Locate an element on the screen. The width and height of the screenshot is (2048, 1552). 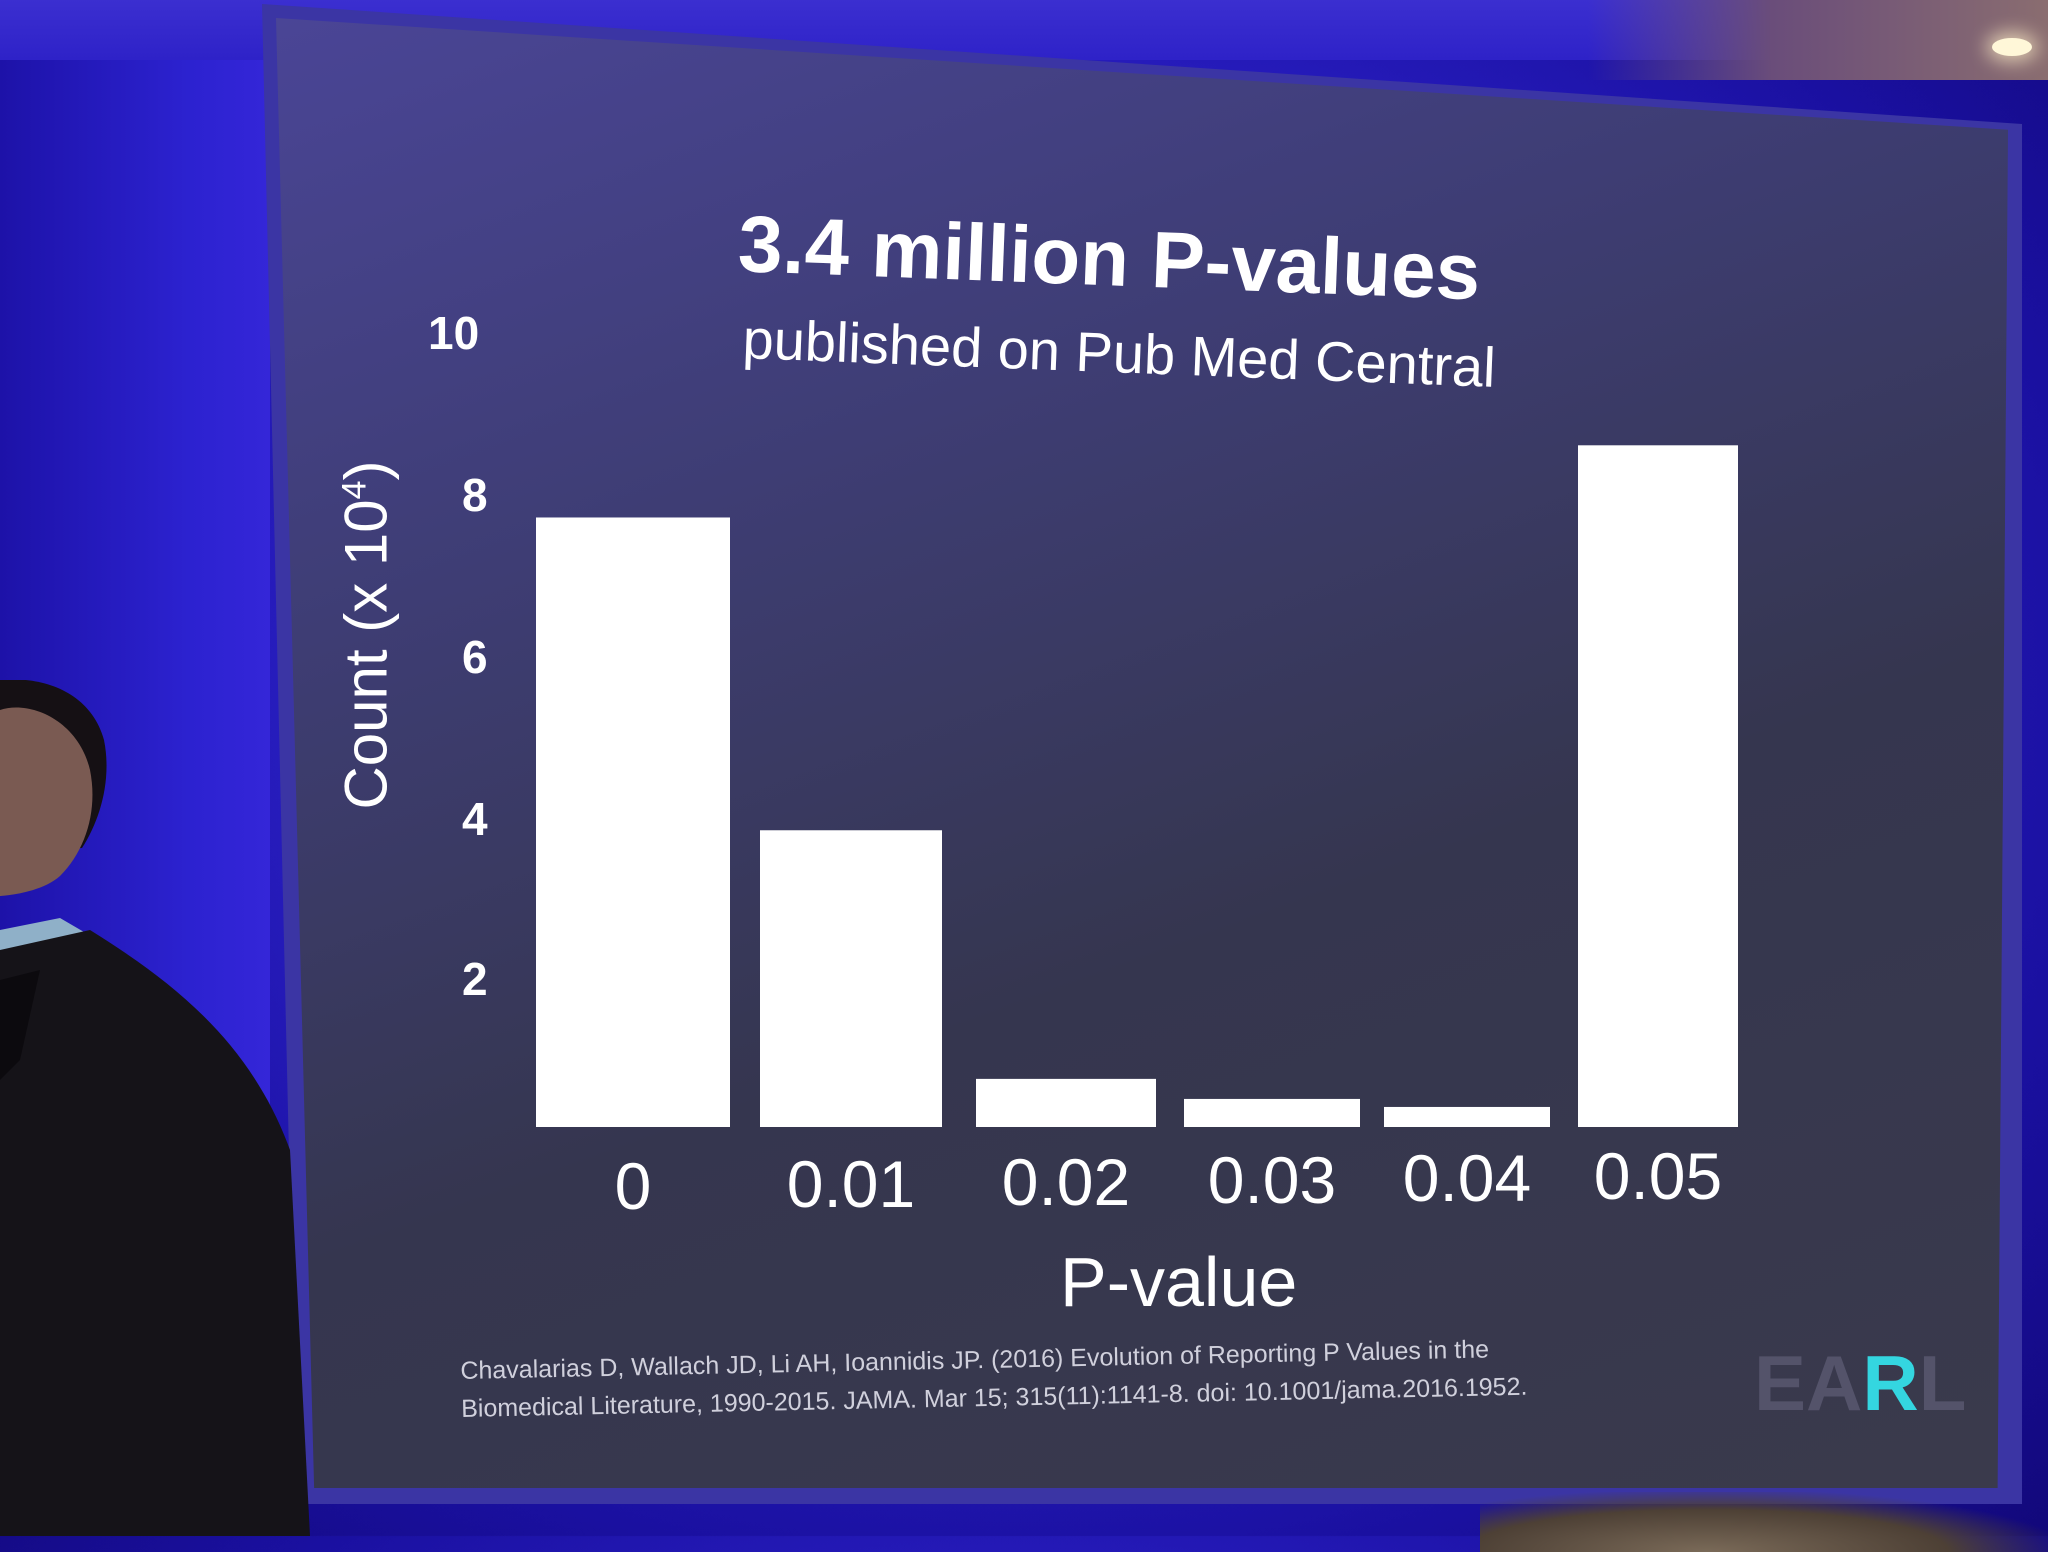
earl-logo: EARL is located at coordinates (1860, 1383).